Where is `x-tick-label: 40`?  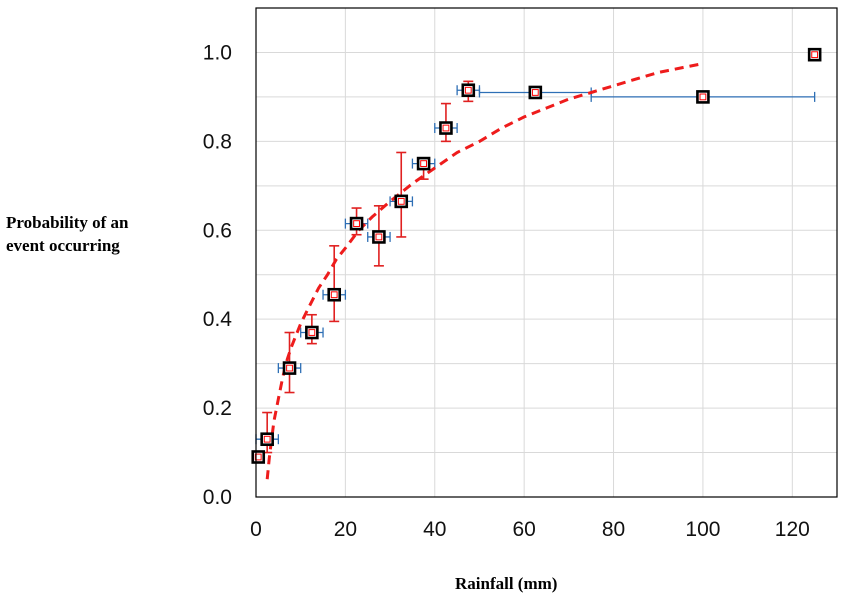 x-tick-label: 40 is located at coordinates (434, 529).